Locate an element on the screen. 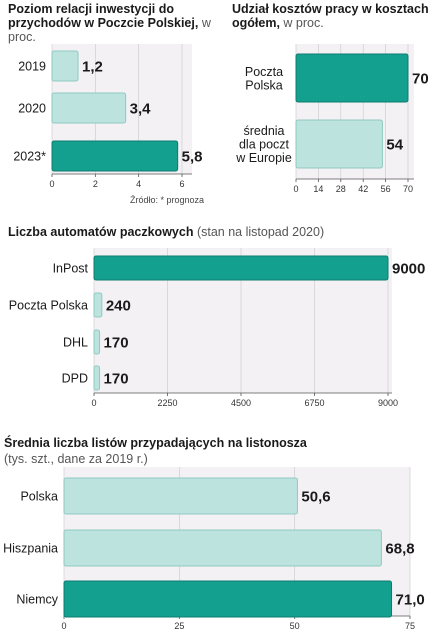 The width and height of the screenshot is (445, 640). value-label: 70 is located at coordinates (420, 78).